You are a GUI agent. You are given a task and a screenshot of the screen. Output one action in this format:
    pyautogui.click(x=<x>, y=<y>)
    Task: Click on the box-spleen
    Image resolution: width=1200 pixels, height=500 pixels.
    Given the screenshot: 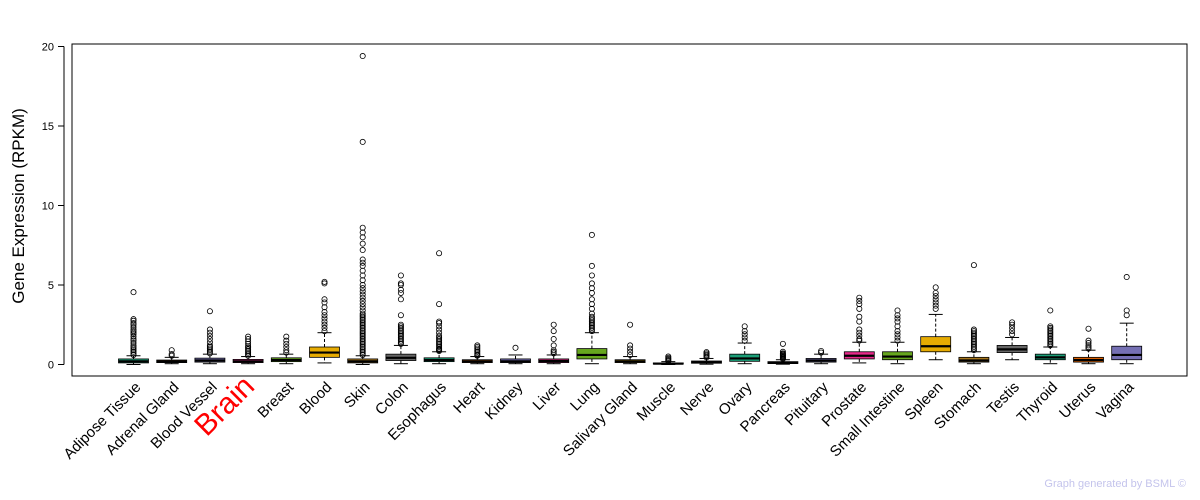 What is the action you would take?
    pyautogui.click(x=936, y=322)
    